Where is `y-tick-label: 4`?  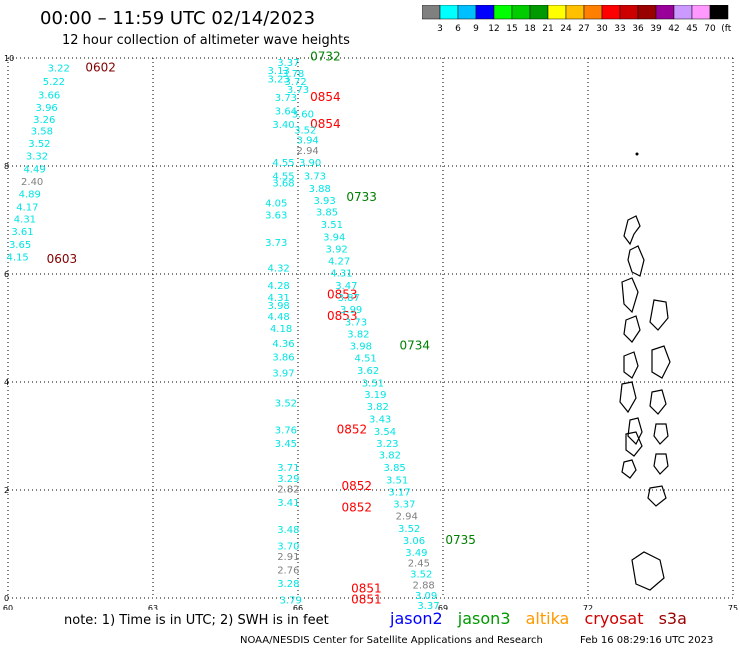 y-tick-label: 4 is located at coordinates (6, 382).